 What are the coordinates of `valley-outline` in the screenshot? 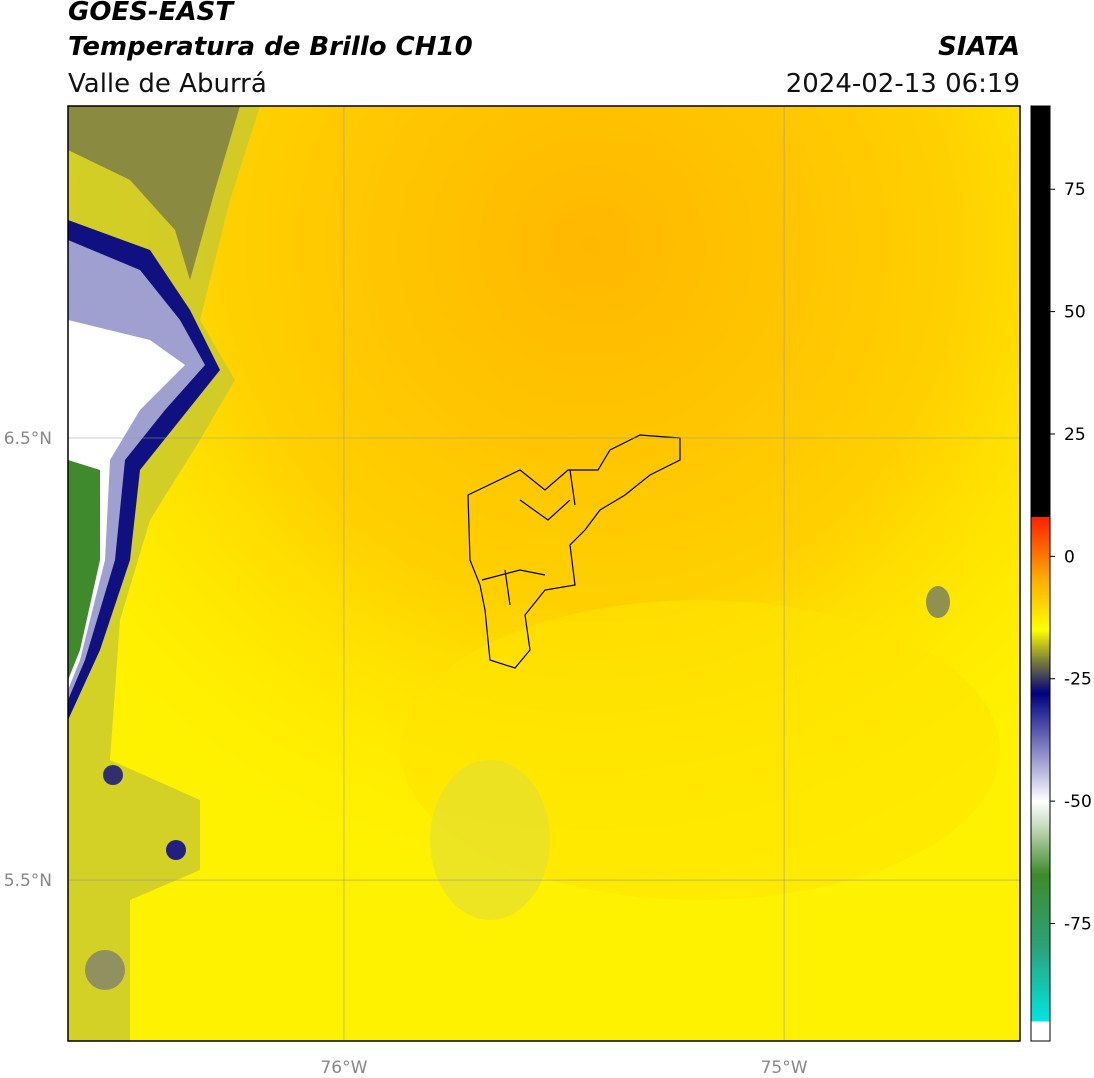 It's located at (574, 551).